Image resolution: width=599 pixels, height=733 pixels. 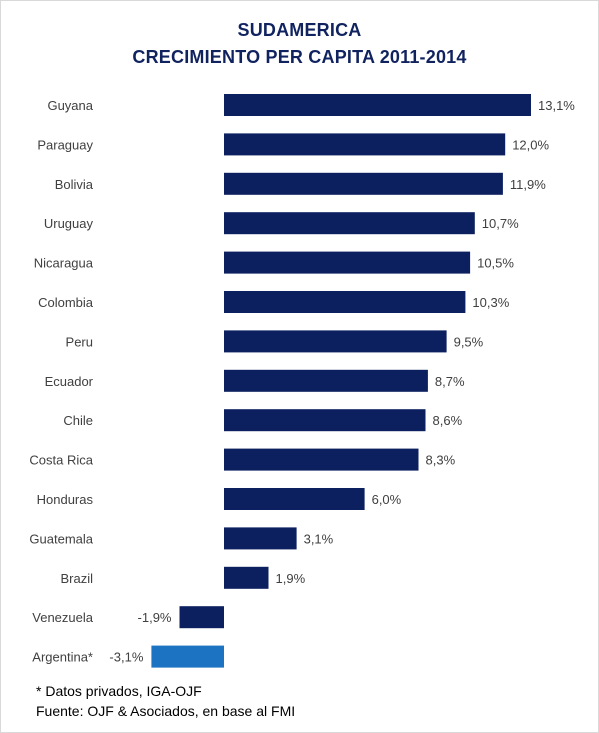 What do you see at coordinates (469, 341) in the screenshot?
I see `value-label: 9,5%` at bounding box center [469, 341].